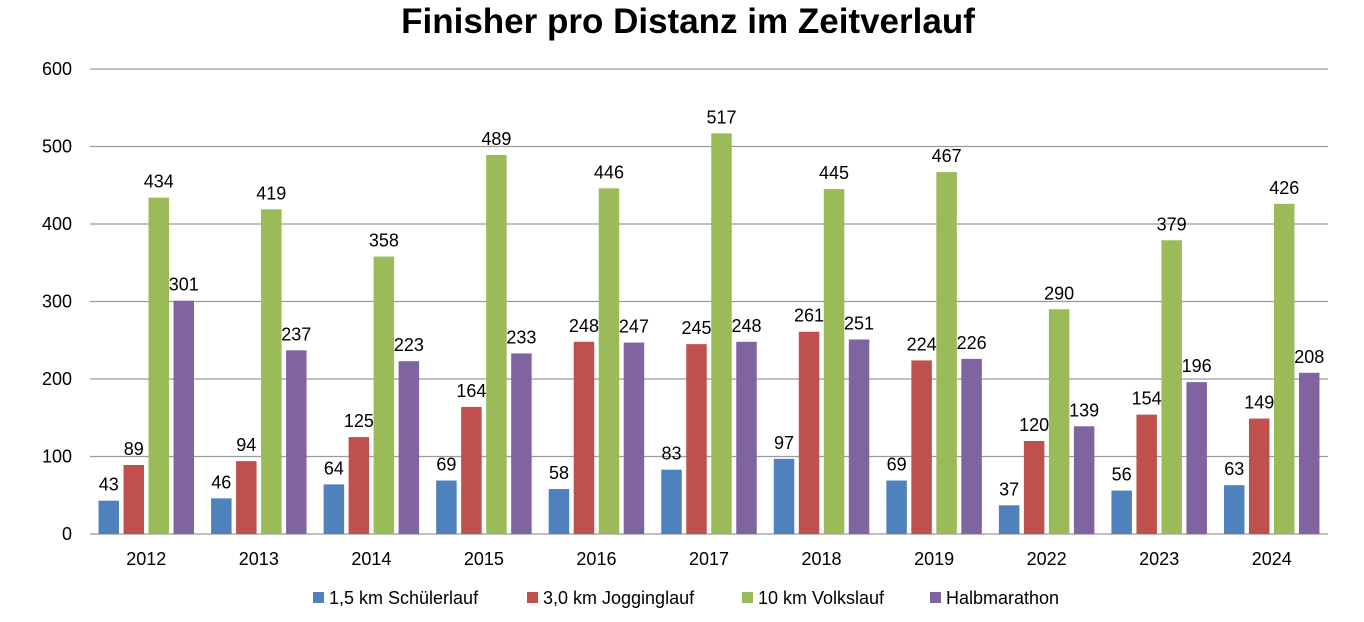 This screenshot has height=622, width=1364. Describe the element at coordinates (1034, 425) in the screenshot. I see `data-label: 120` at that location.